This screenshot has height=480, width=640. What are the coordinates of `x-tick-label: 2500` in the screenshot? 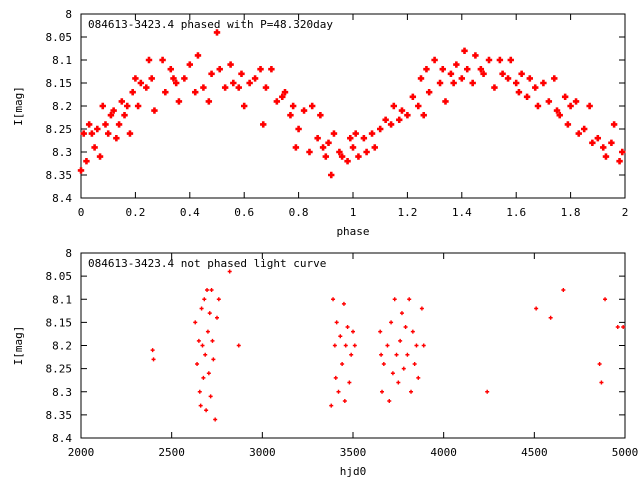 It's located at (171, 452).